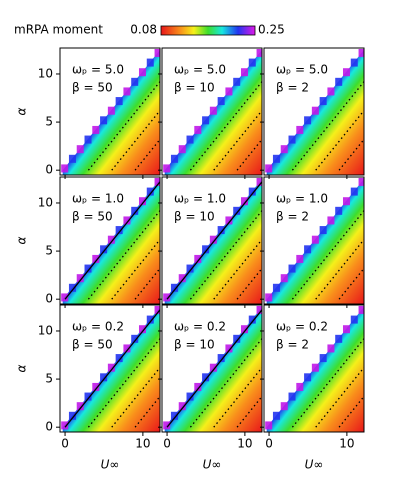 This screenshot has height=480, width=405. What do you see at coordinates (271, 30) in the screenshot?
I see `colorbar-max: 0.25` at bounding box center [271, 30].